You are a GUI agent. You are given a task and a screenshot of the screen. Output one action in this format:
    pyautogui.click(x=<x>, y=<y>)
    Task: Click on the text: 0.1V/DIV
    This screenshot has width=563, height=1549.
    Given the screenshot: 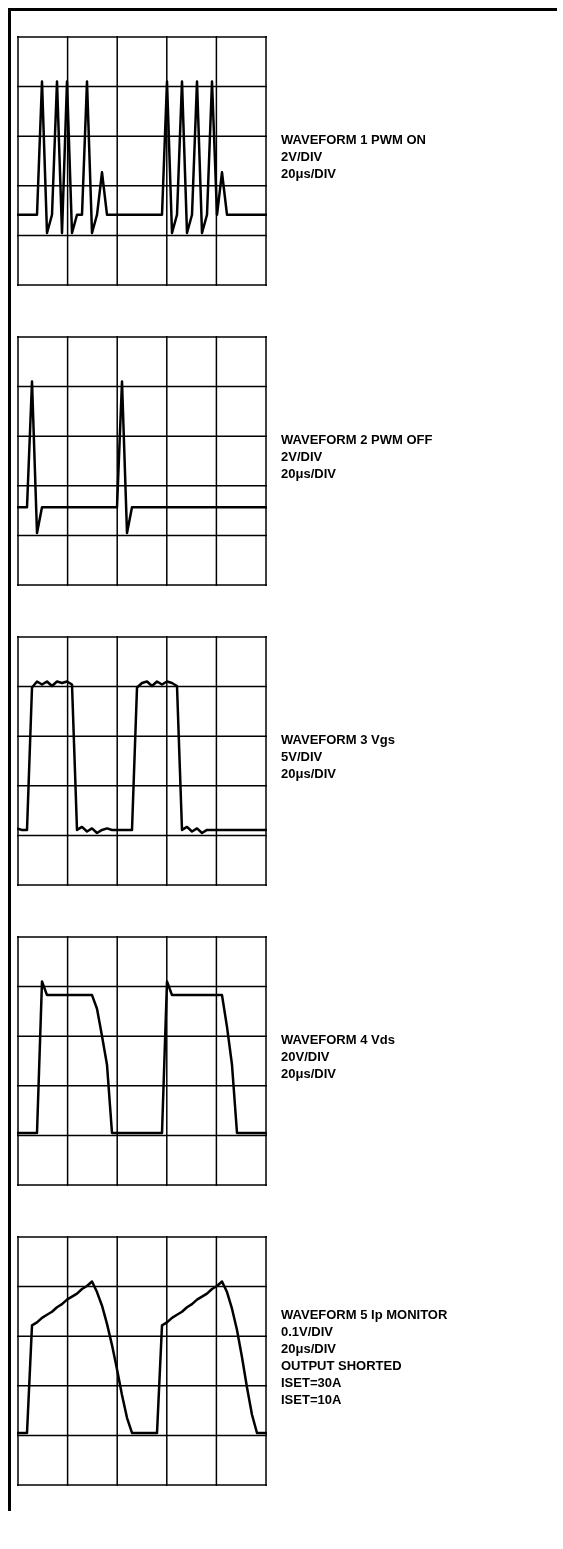 What is the action you would take?
    pyautogui.click(x=307, y=1331)
    